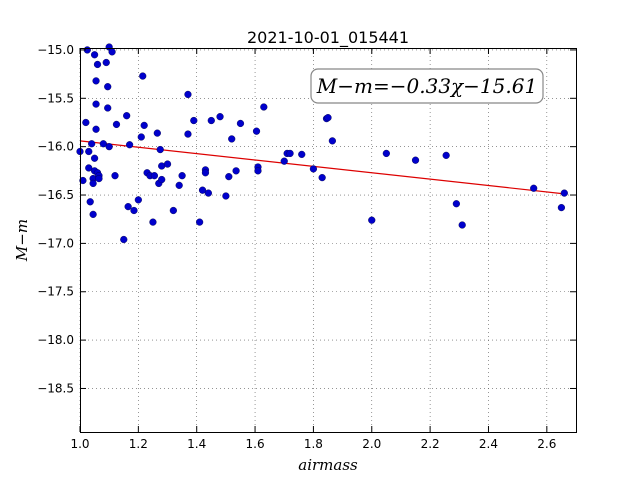 The height and width of the screenshot is (480, 640). What do you see at coordinates (55, 388) in the screenshot?
I see `y-tick-label: −18.5` at bounding box center [55, 388].